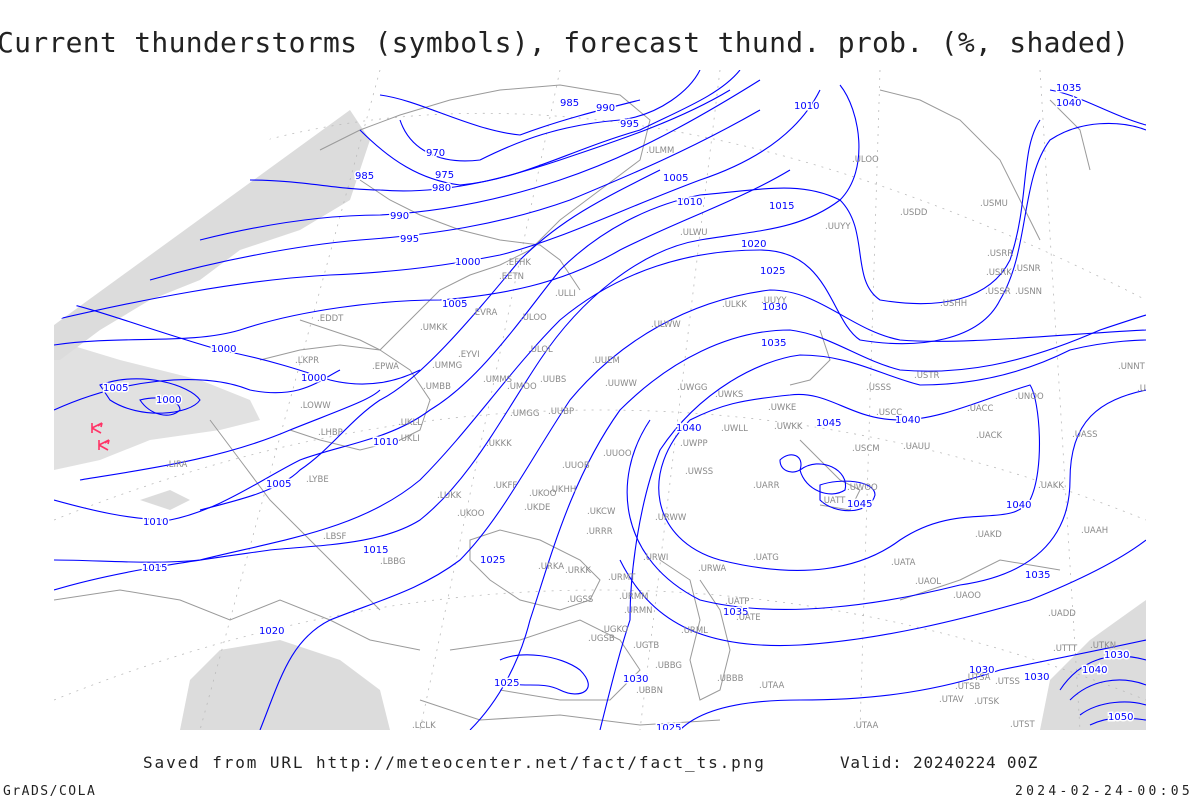 The height and width of the screenshot is (800, 1200). What do you see at coordinates (889, 413) in the screenshot?
I see `station-label: .USCC` at bounding box center [889, 413].